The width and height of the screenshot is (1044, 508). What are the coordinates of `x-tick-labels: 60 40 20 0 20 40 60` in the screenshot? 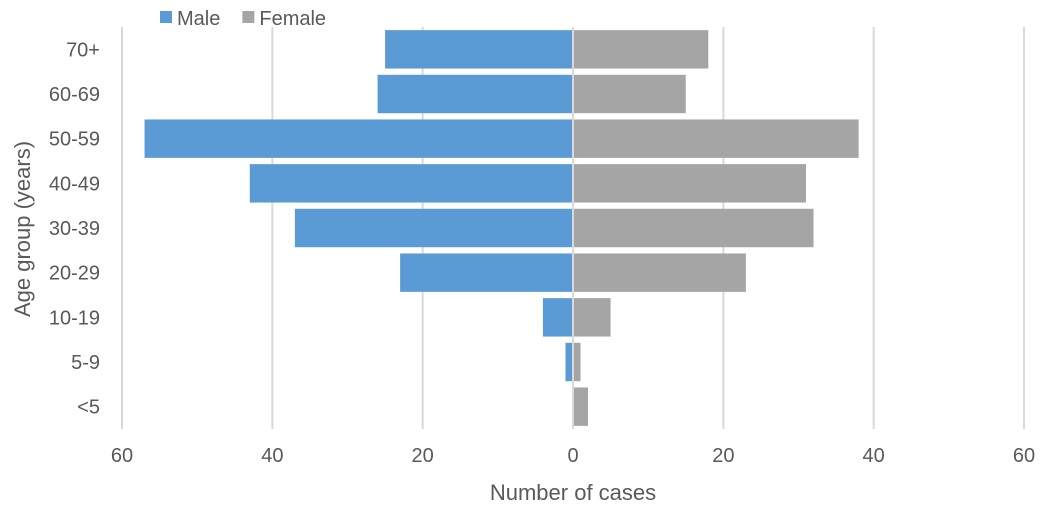 It's located at (573, 456).